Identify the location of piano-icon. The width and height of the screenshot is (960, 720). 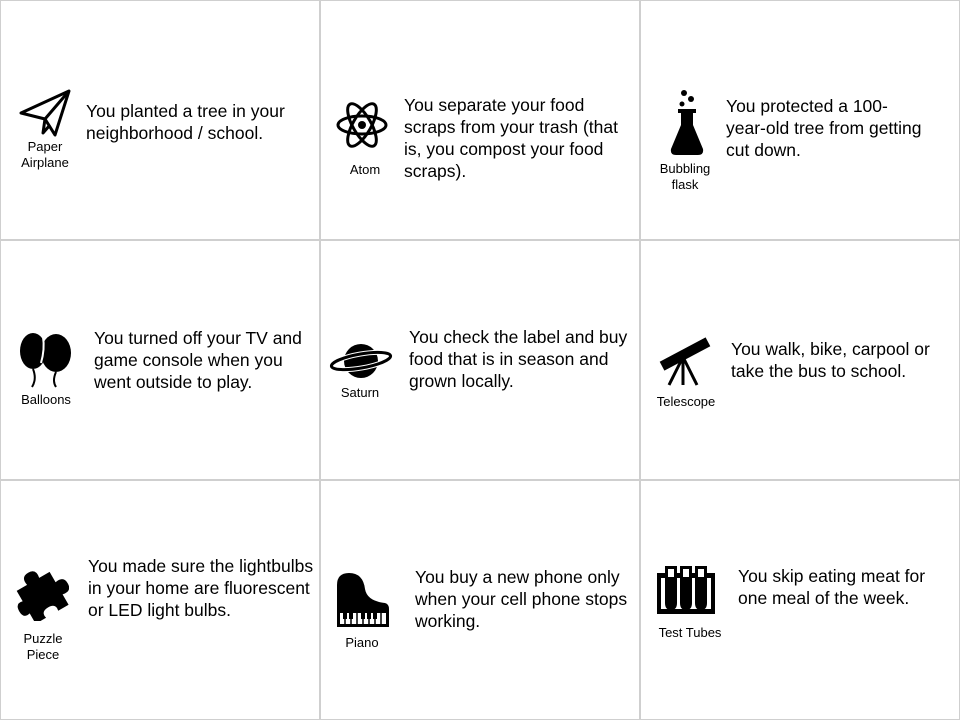
(363, 600).